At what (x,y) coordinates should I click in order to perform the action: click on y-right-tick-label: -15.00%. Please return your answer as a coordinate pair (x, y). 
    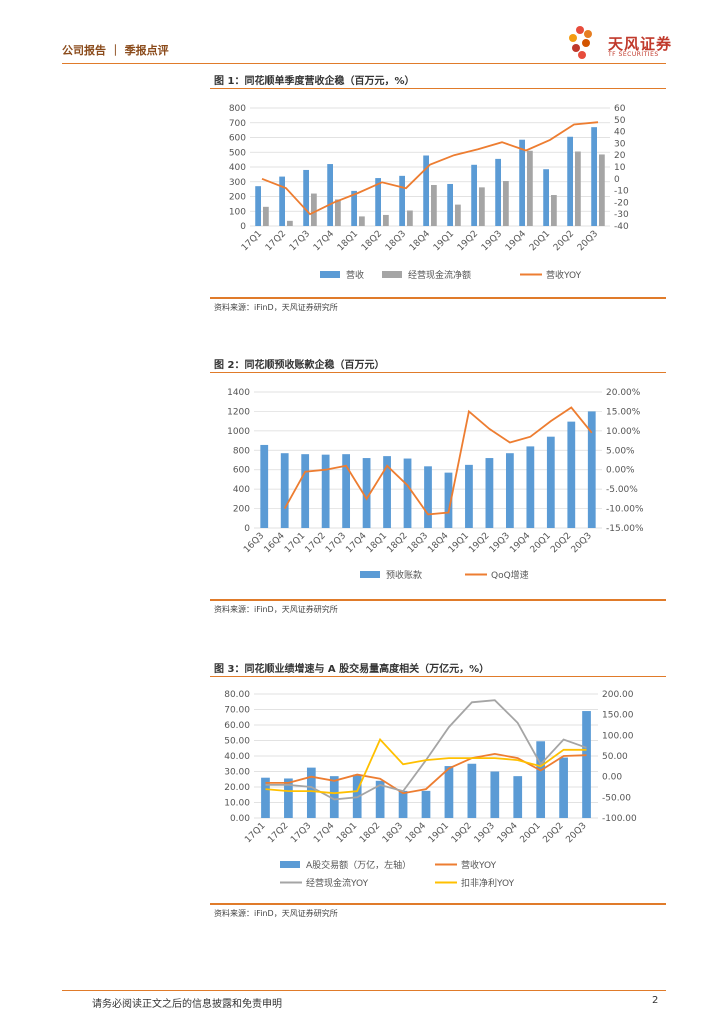
    Looking at the image, I should click on (625, 529).